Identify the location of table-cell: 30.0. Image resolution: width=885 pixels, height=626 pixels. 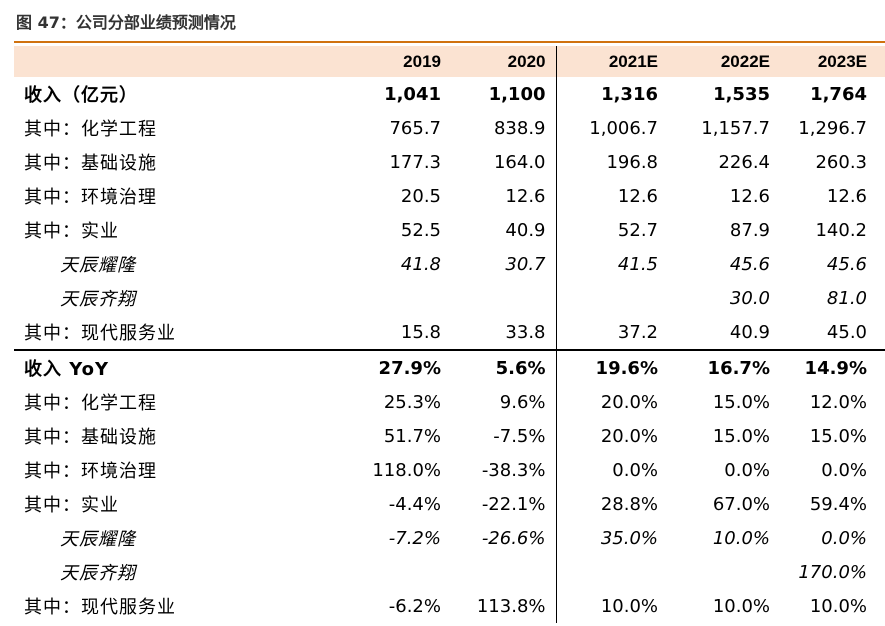
(749, 298).